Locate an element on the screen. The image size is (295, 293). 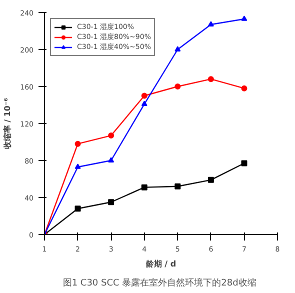
y-axis-title: 收缩率 / 10⁻⁶ is located at coordinates (7, 123).